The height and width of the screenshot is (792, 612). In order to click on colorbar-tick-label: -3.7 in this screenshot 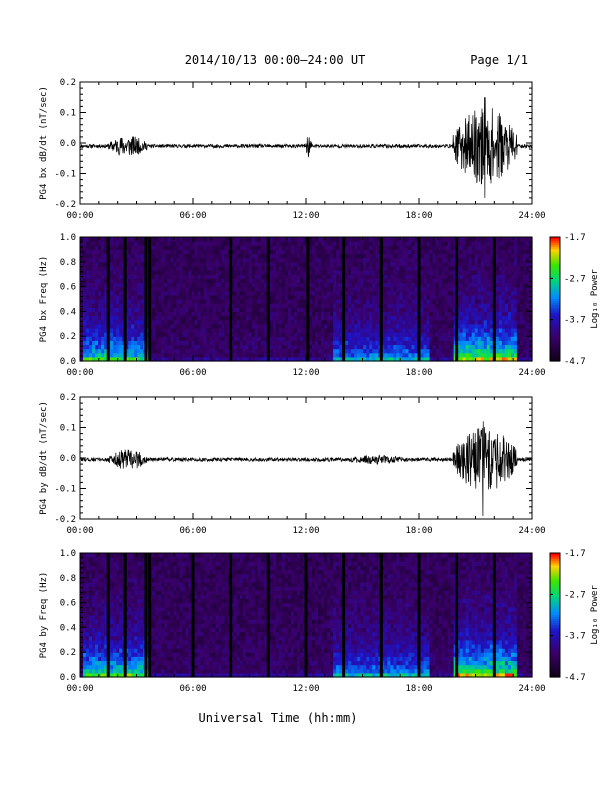, I will do `click(575, 321)`.